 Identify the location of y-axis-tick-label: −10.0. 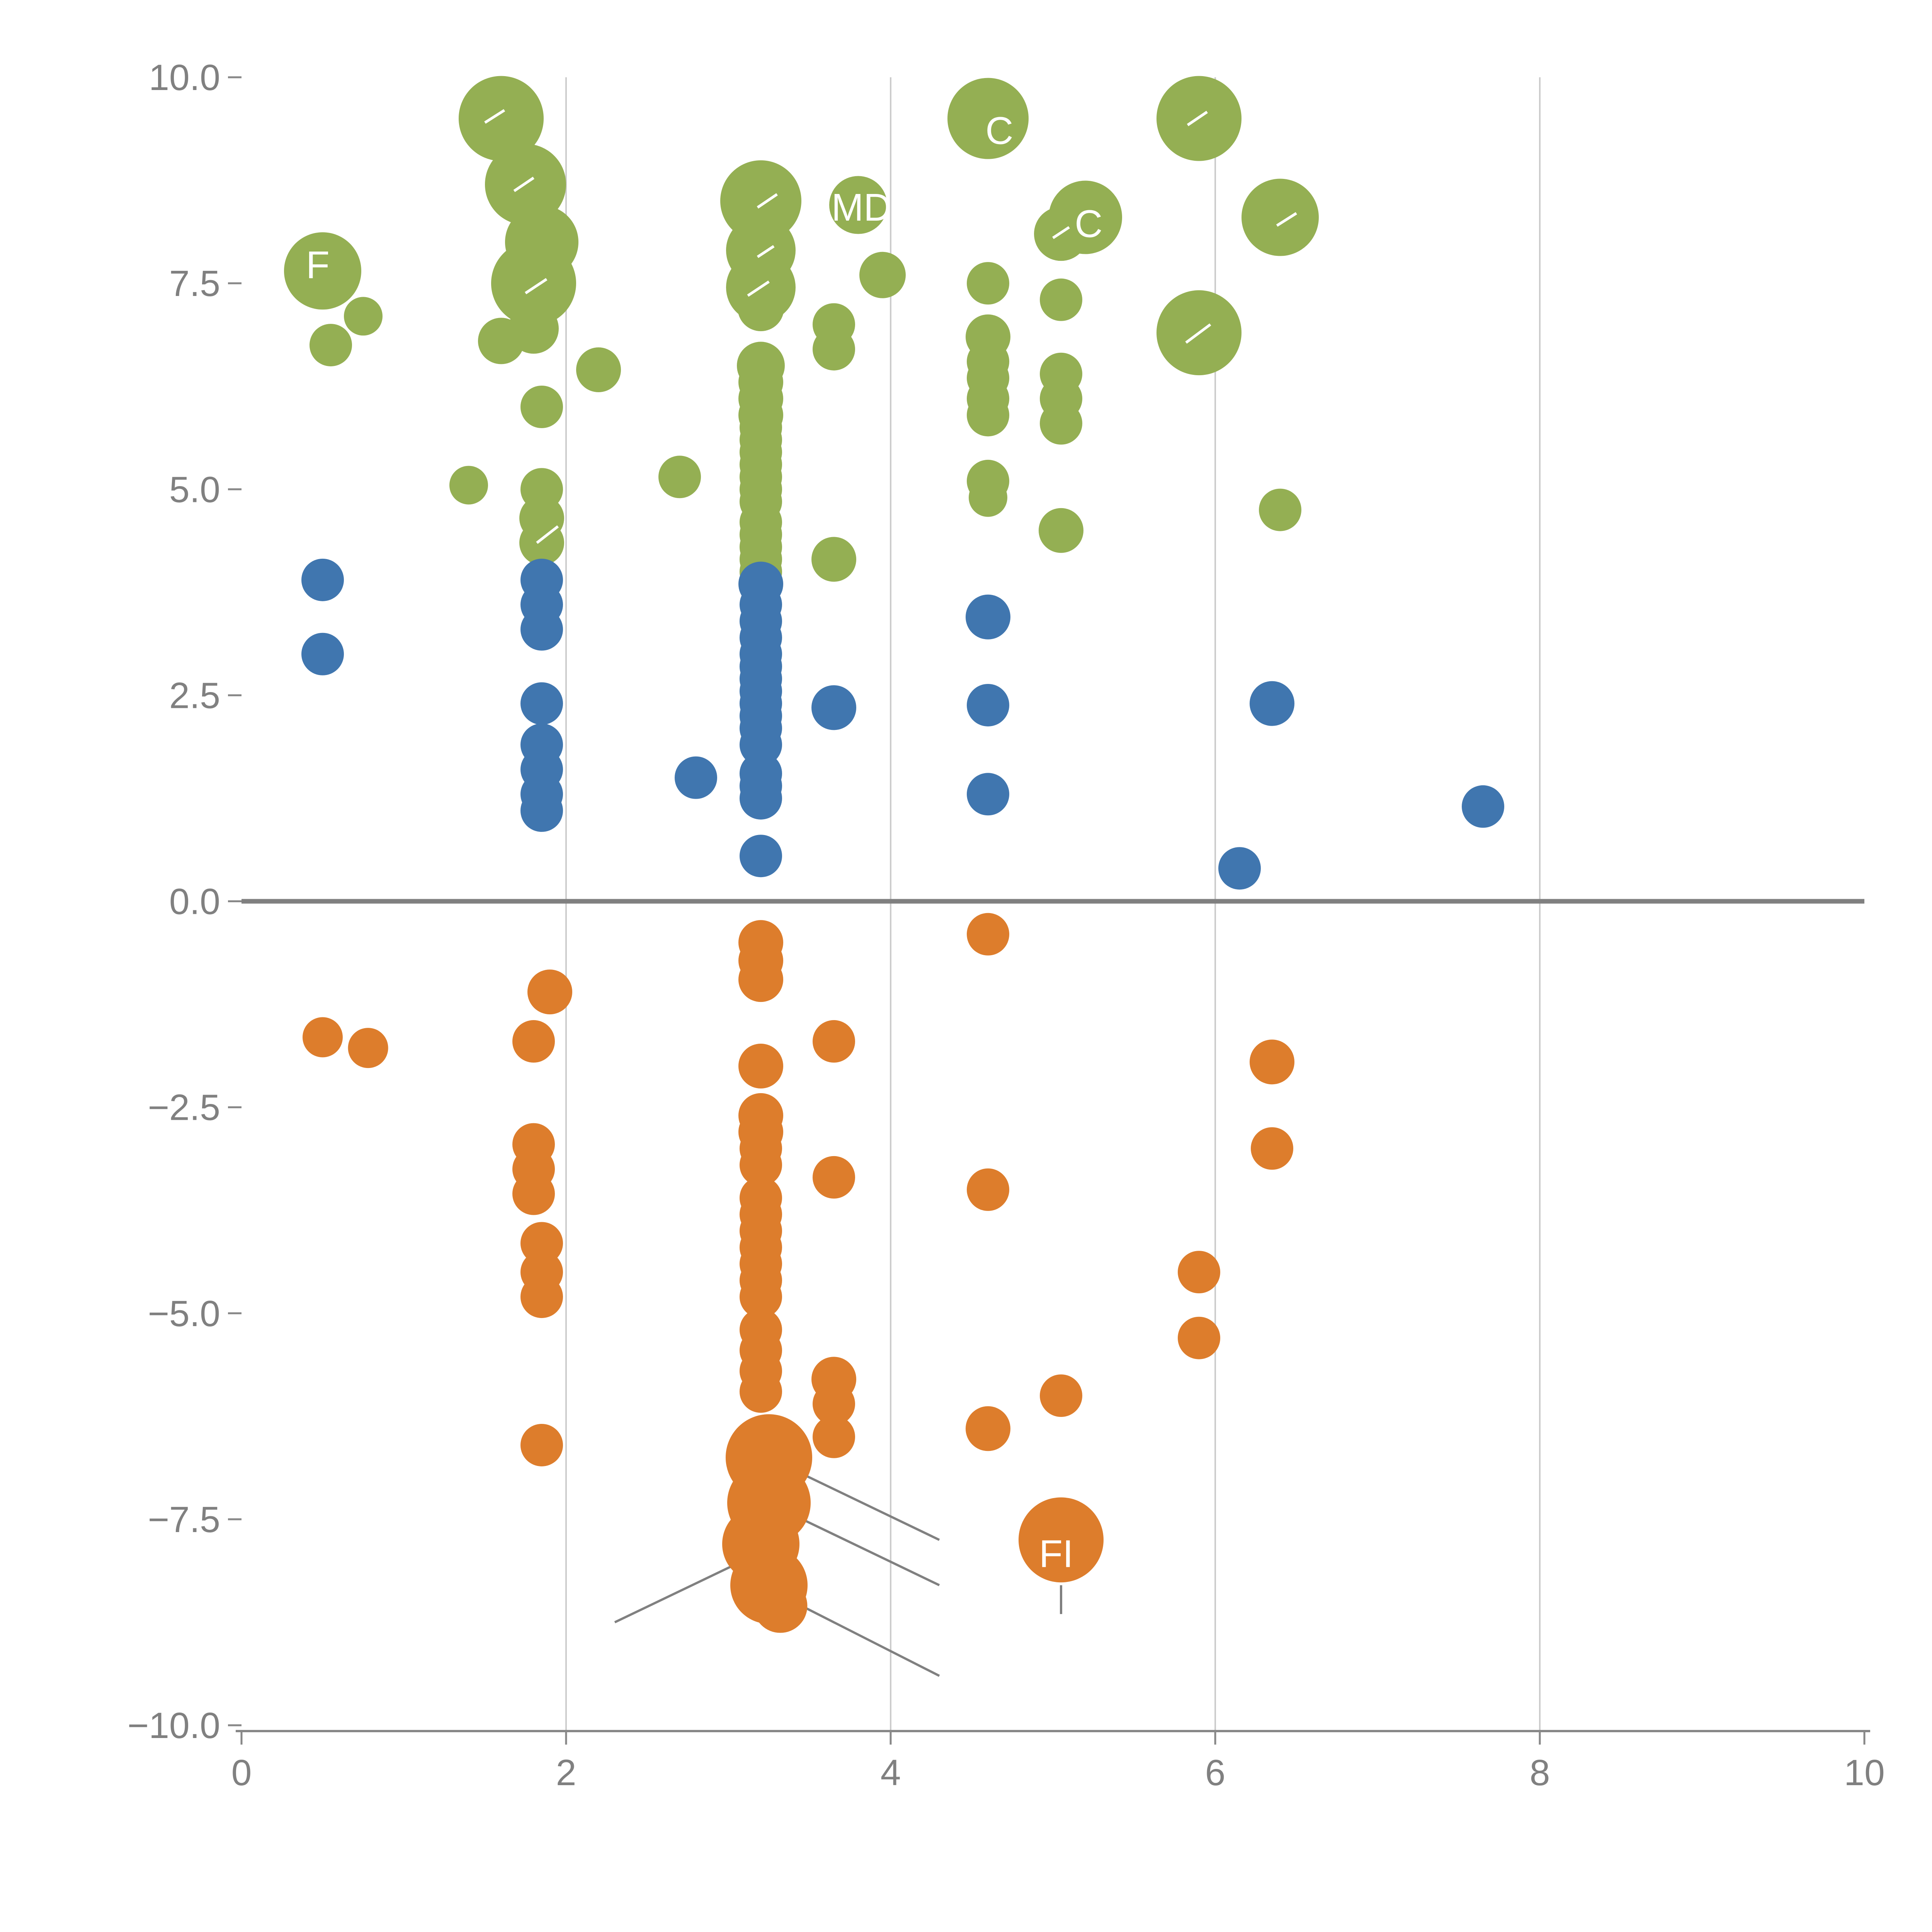
(174, 1726).